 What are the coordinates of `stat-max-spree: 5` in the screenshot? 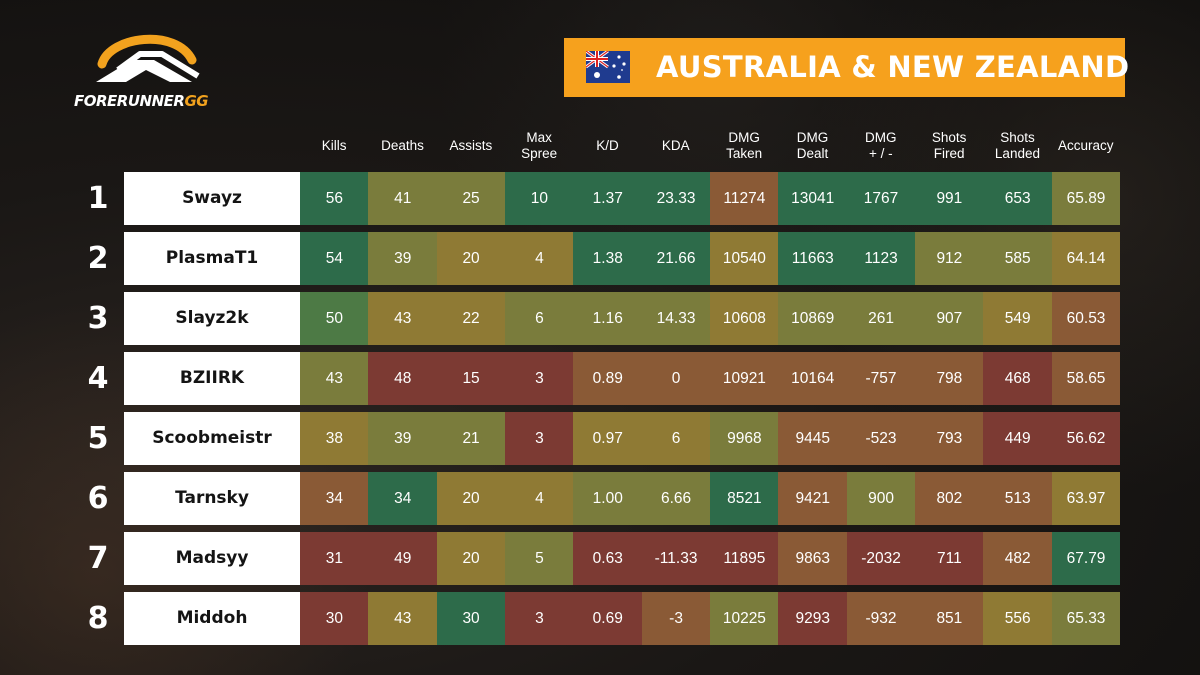 It's located at (539, 558).